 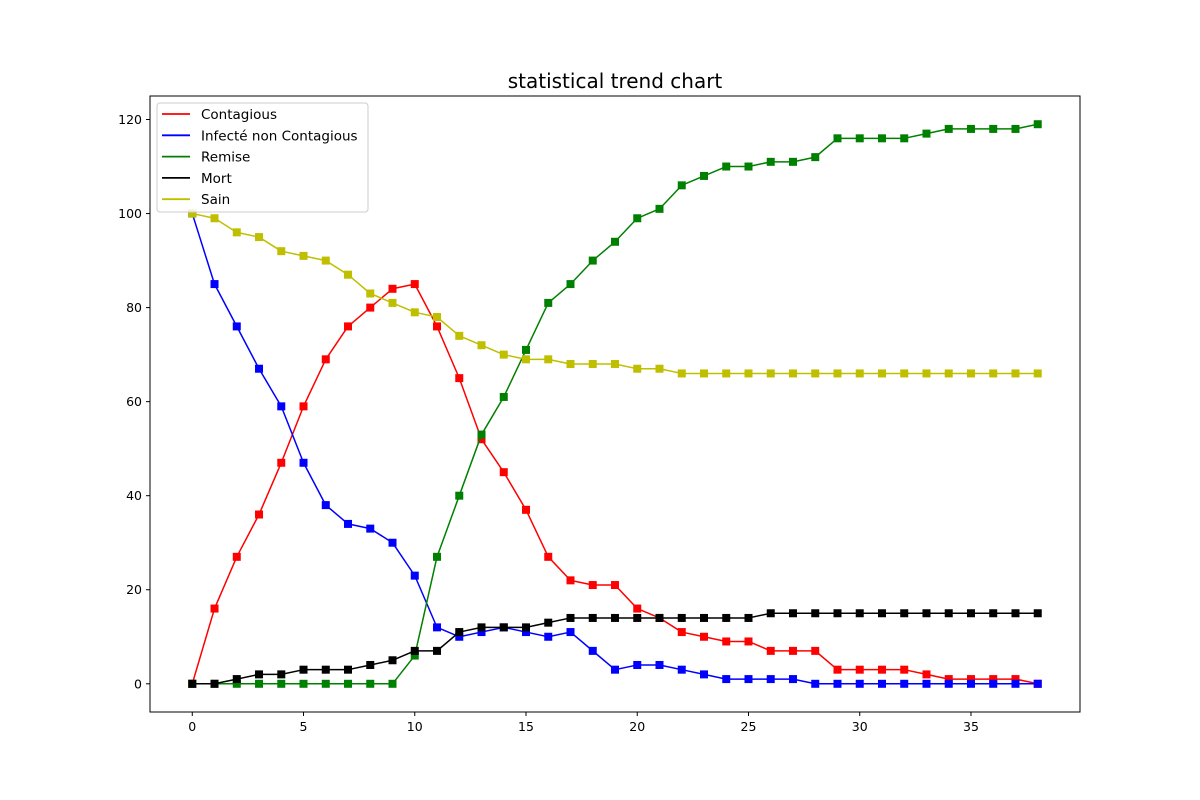 What do you see at coordinates (134, 495) in the screenshot?
I see `y-tick-label: 40` at bounding box center [134, 495].